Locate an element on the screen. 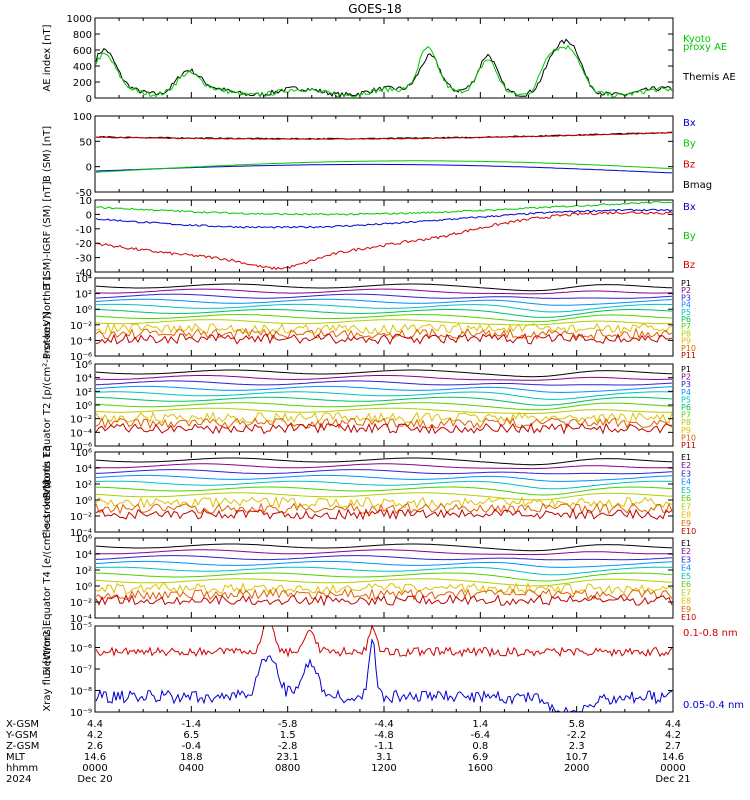  y-tick-label: 0 is located at coordinates (89, 168).